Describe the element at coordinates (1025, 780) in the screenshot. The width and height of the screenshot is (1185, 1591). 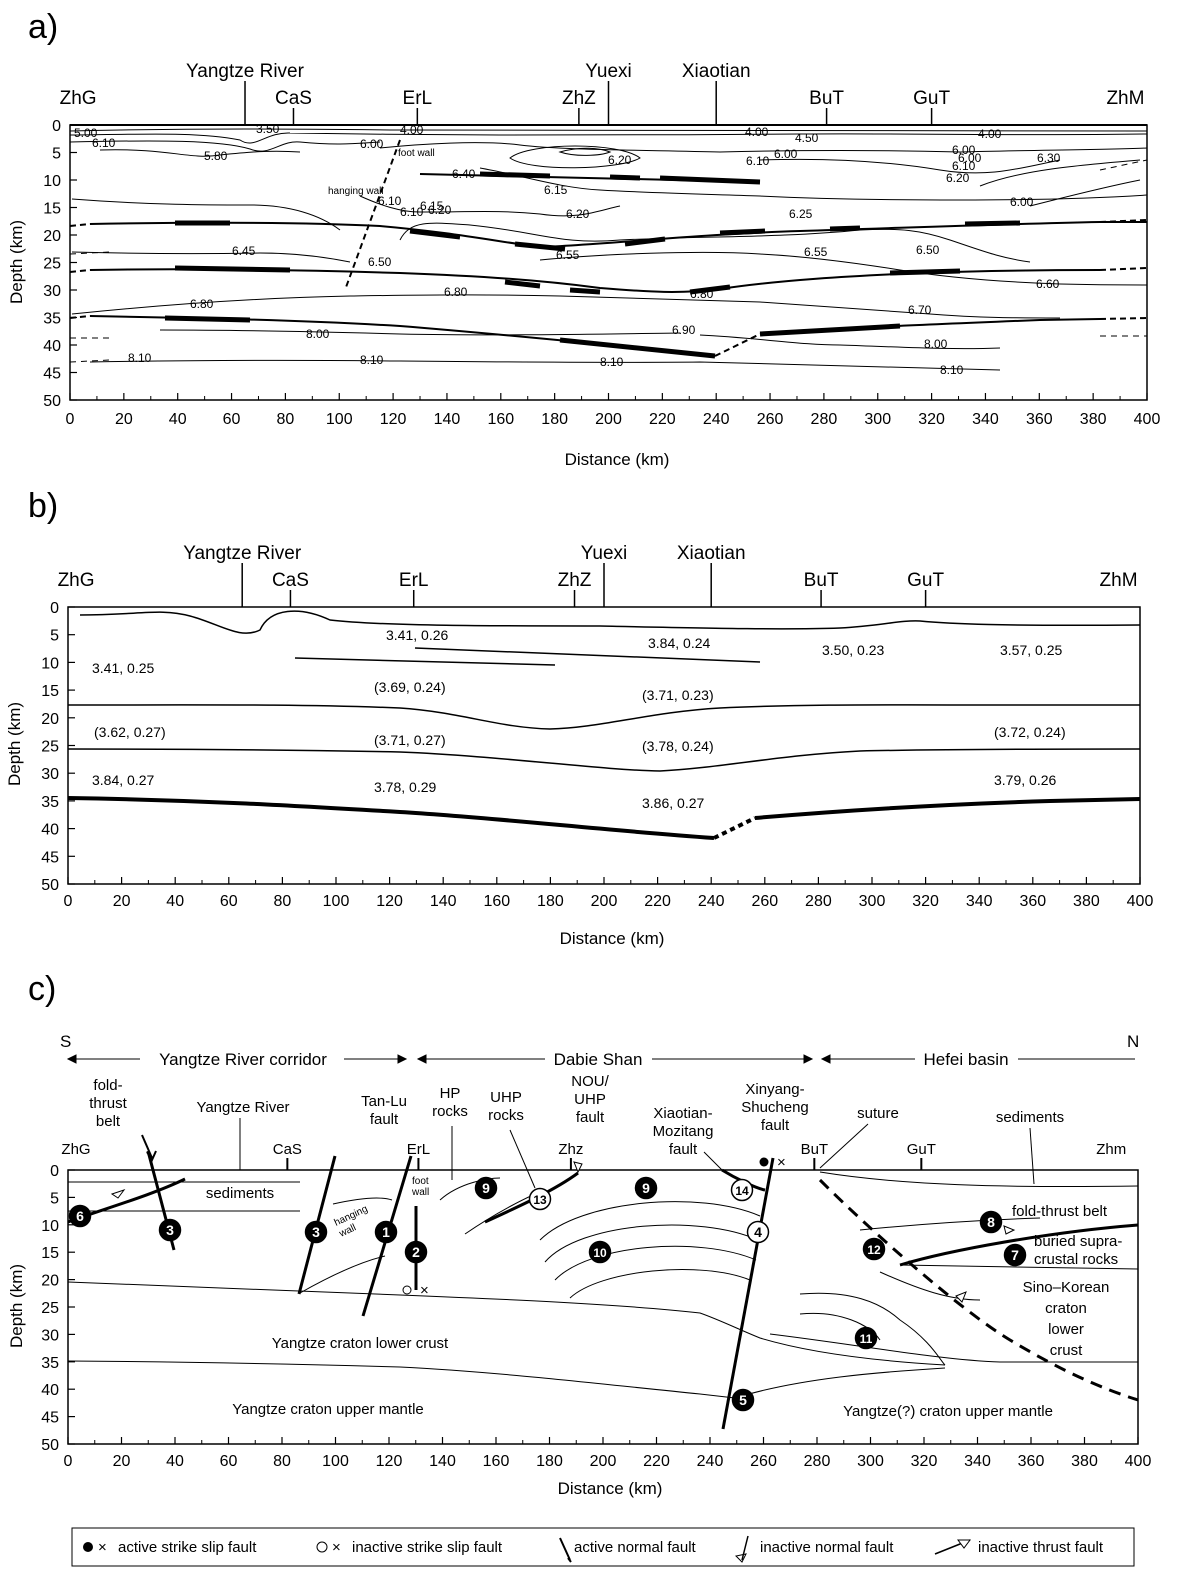
I see `layer-value: 3.79, 0.26` at that location.